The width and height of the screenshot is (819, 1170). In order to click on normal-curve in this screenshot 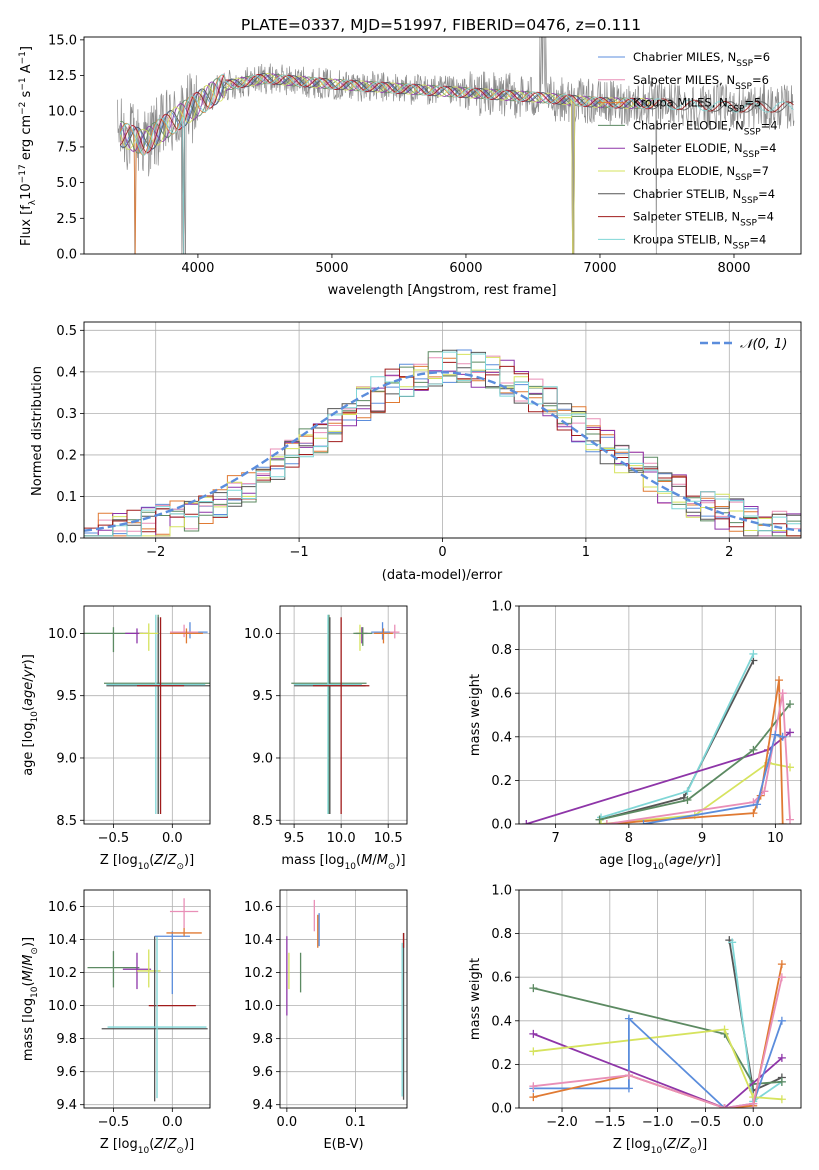, I will do `click(442, 451)`.